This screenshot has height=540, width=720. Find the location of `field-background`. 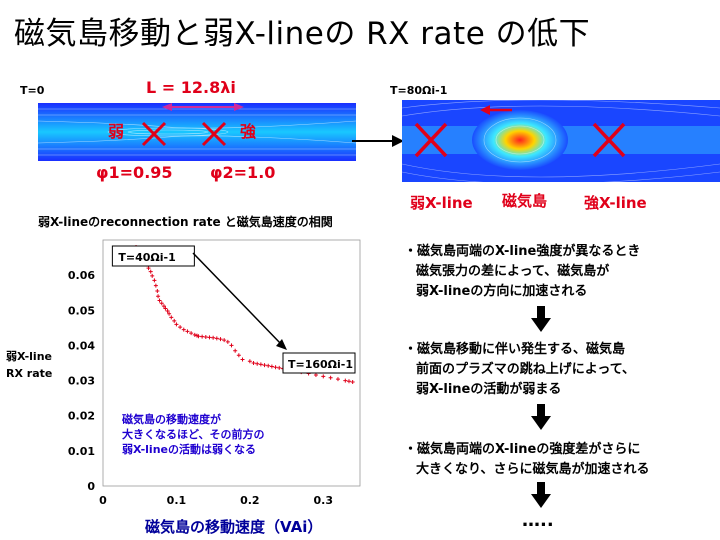

field-background is located at coordinates (197, 132).